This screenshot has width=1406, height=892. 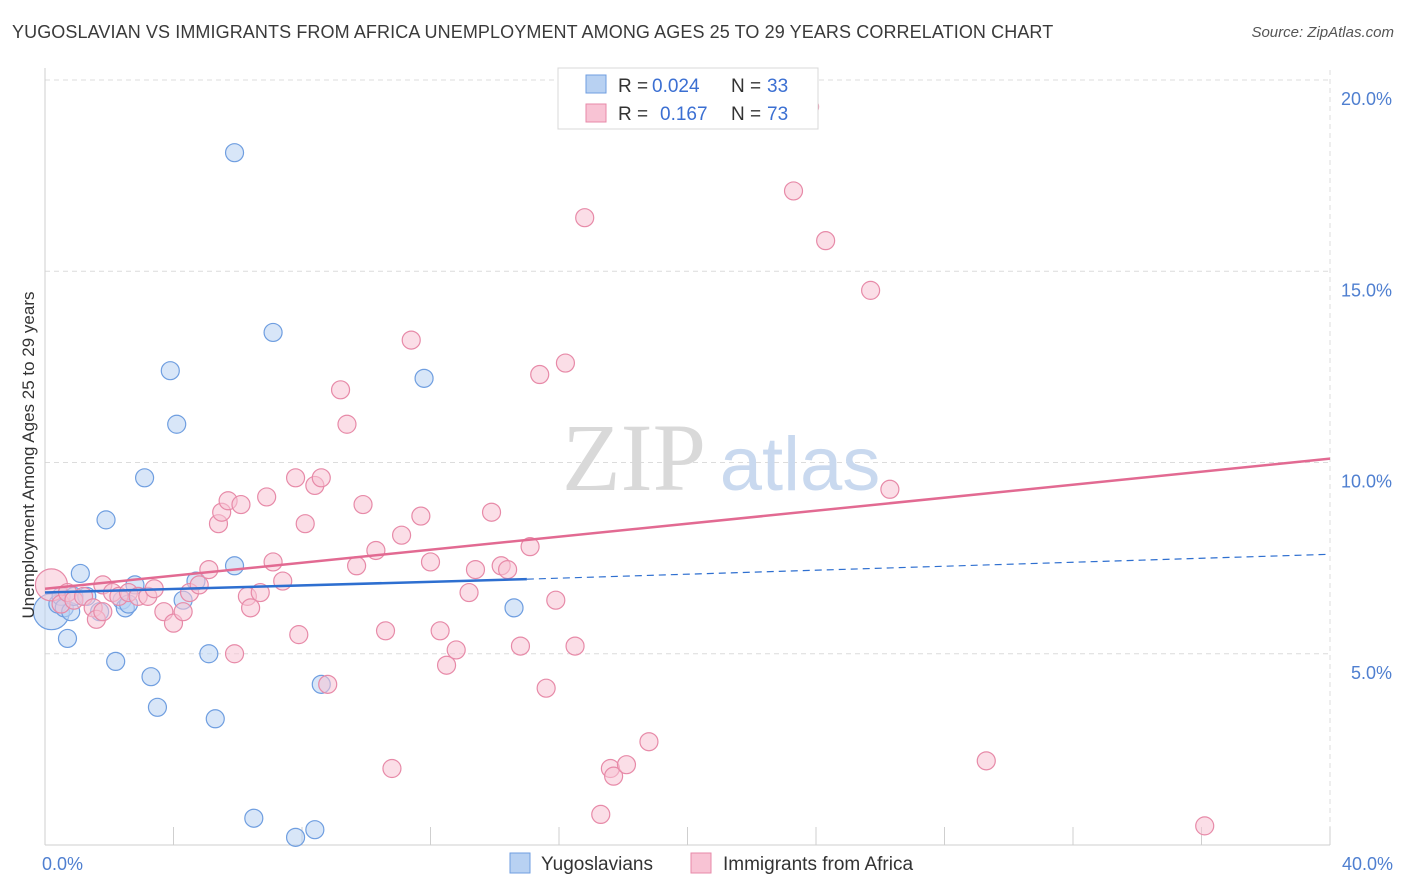 What do you see at coordinates (633, 114) in the screenshot?
I see `legend-r-label-2: R =` at bounding box center [633, 114].